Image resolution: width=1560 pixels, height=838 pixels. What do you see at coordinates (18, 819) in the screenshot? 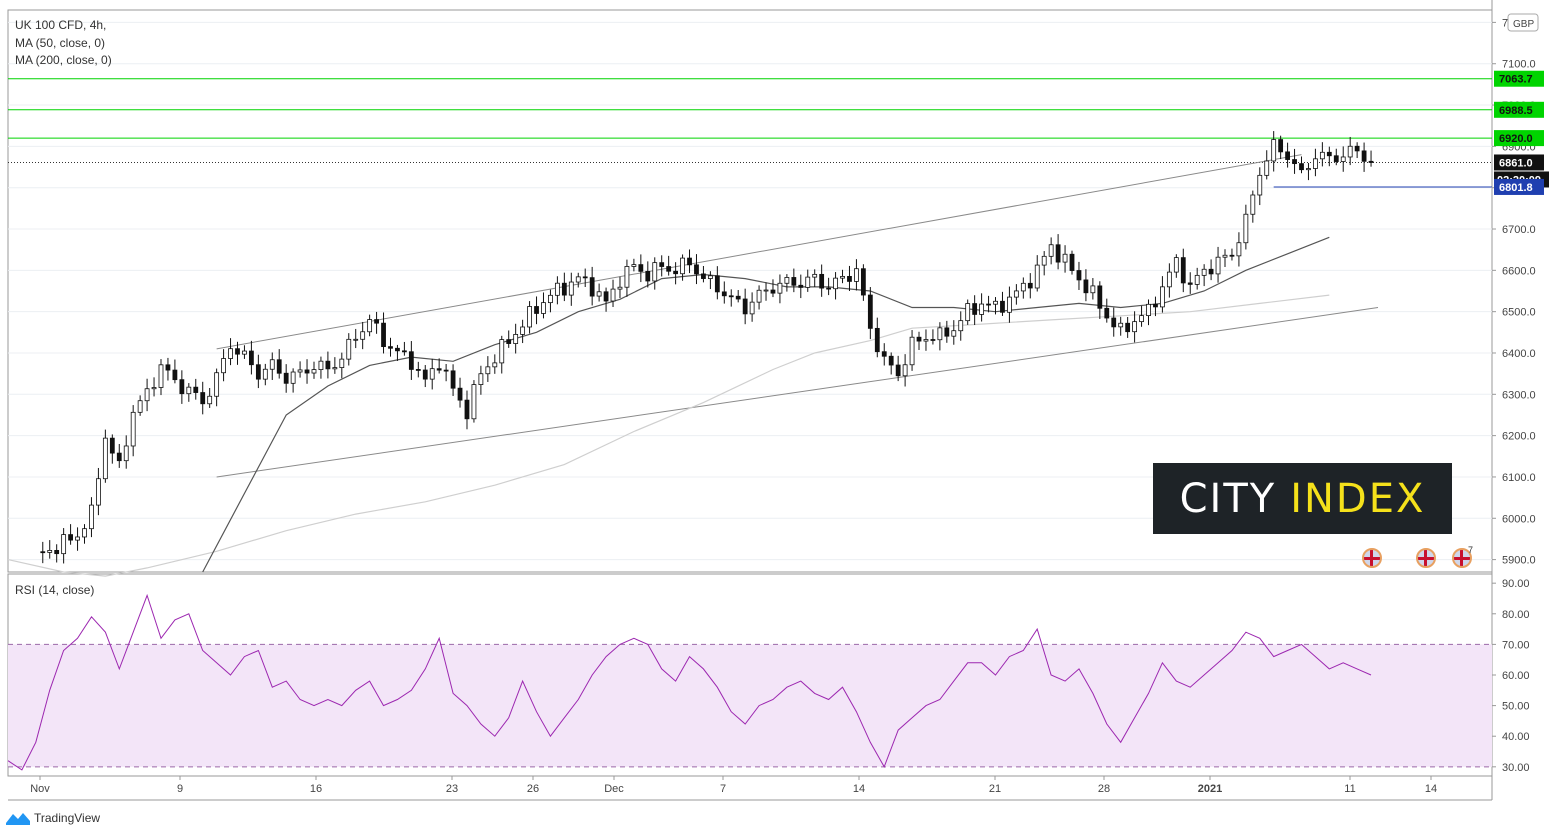
I see `tradingview-logo-icon` at bounding box center [18, 819].